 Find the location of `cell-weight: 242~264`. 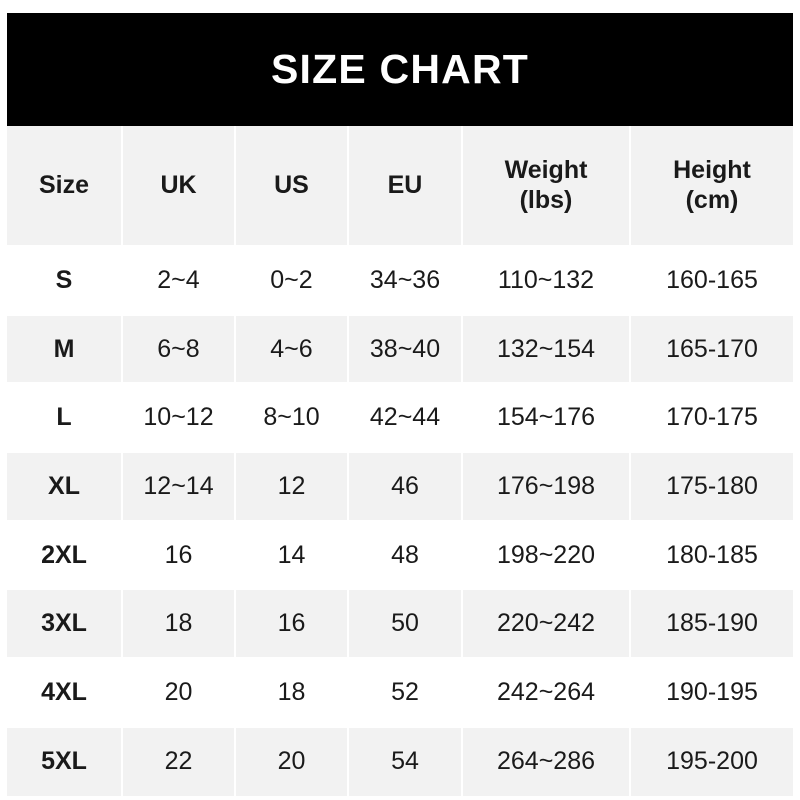

cell-weight: 242~264 is located at coordinates (546, 693).